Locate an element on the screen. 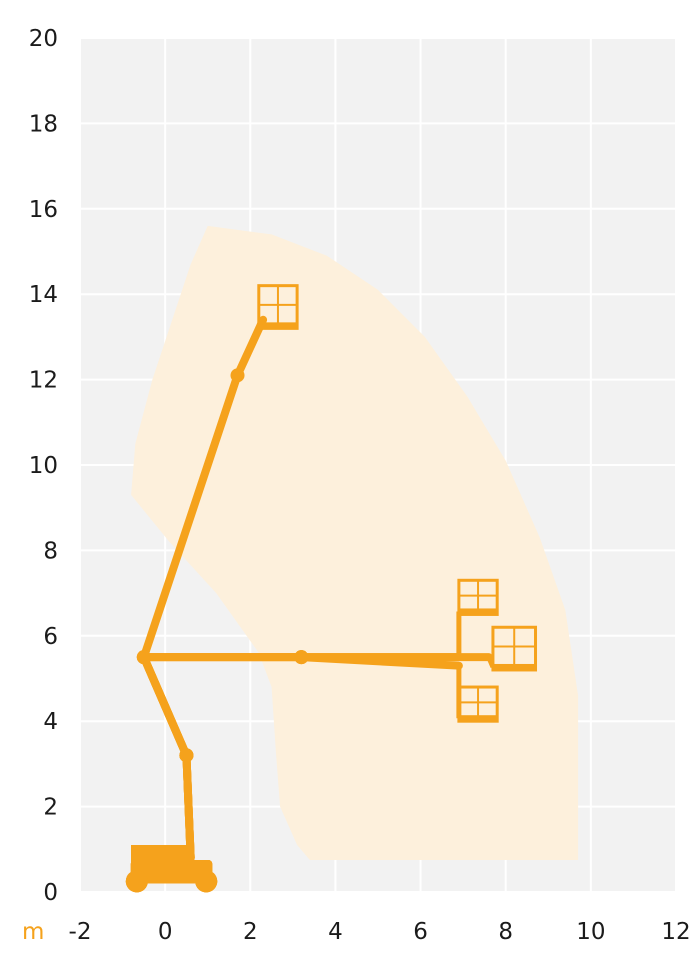 This screenshot has height=965, width=700. x-tick-label: 12 is located at coordinates (675, 932).